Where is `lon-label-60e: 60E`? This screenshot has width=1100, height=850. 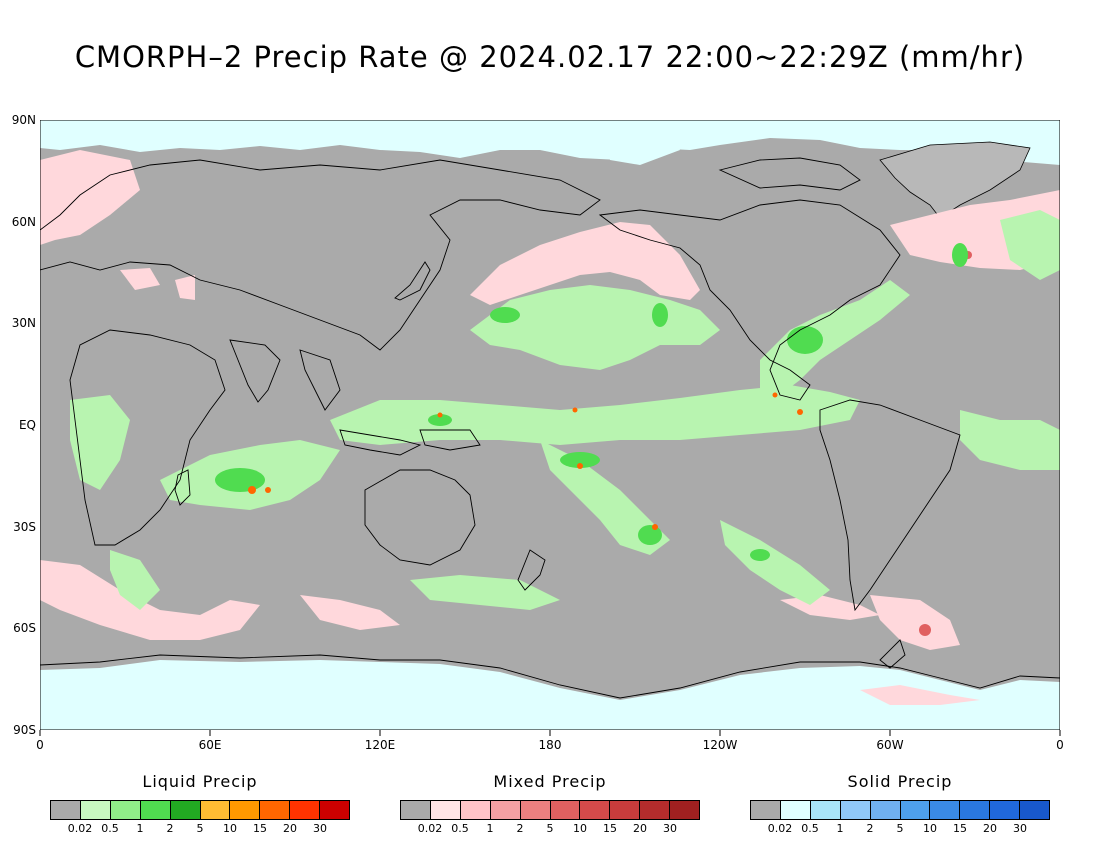 lon-label-60e: 60E is located at coordinates (210, 745).